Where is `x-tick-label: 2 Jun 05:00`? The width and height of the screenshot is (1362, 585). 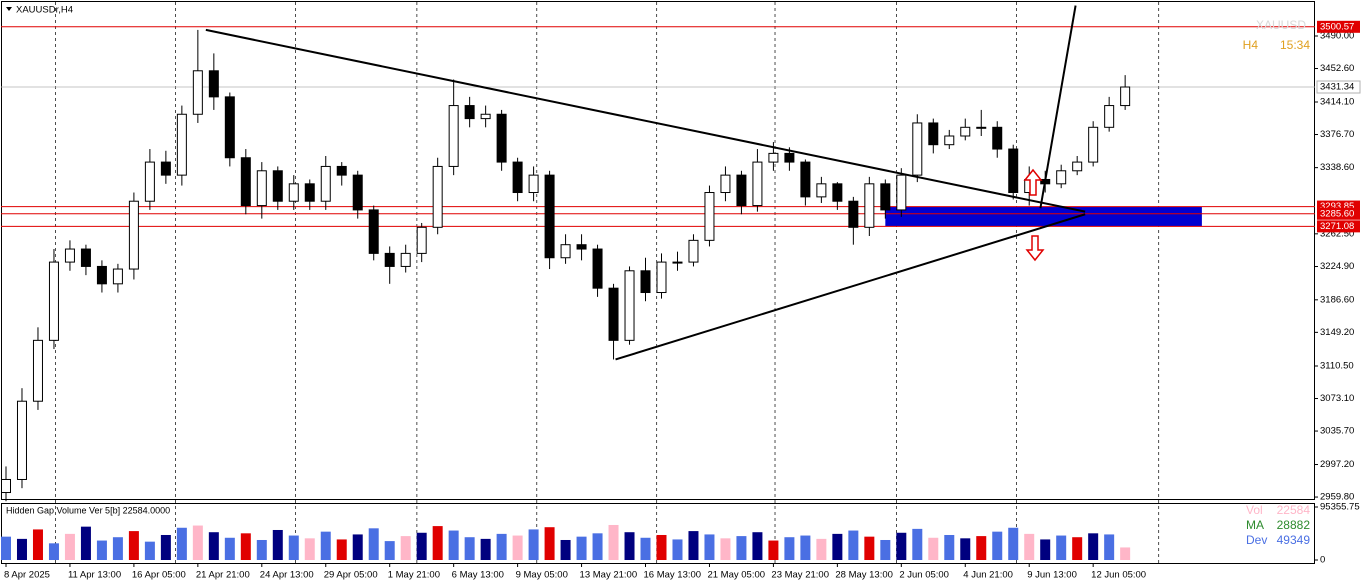 x-tick-label: 2 Jun 05:00 is located at coordinates (924, 575).